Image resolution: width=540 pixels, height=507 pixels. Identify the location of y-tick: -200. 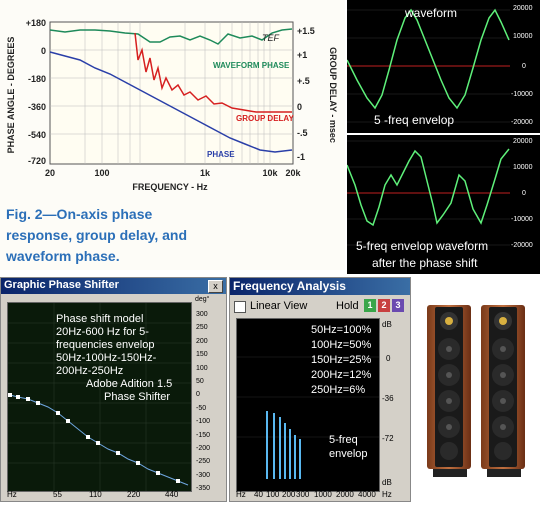
(203, 449).